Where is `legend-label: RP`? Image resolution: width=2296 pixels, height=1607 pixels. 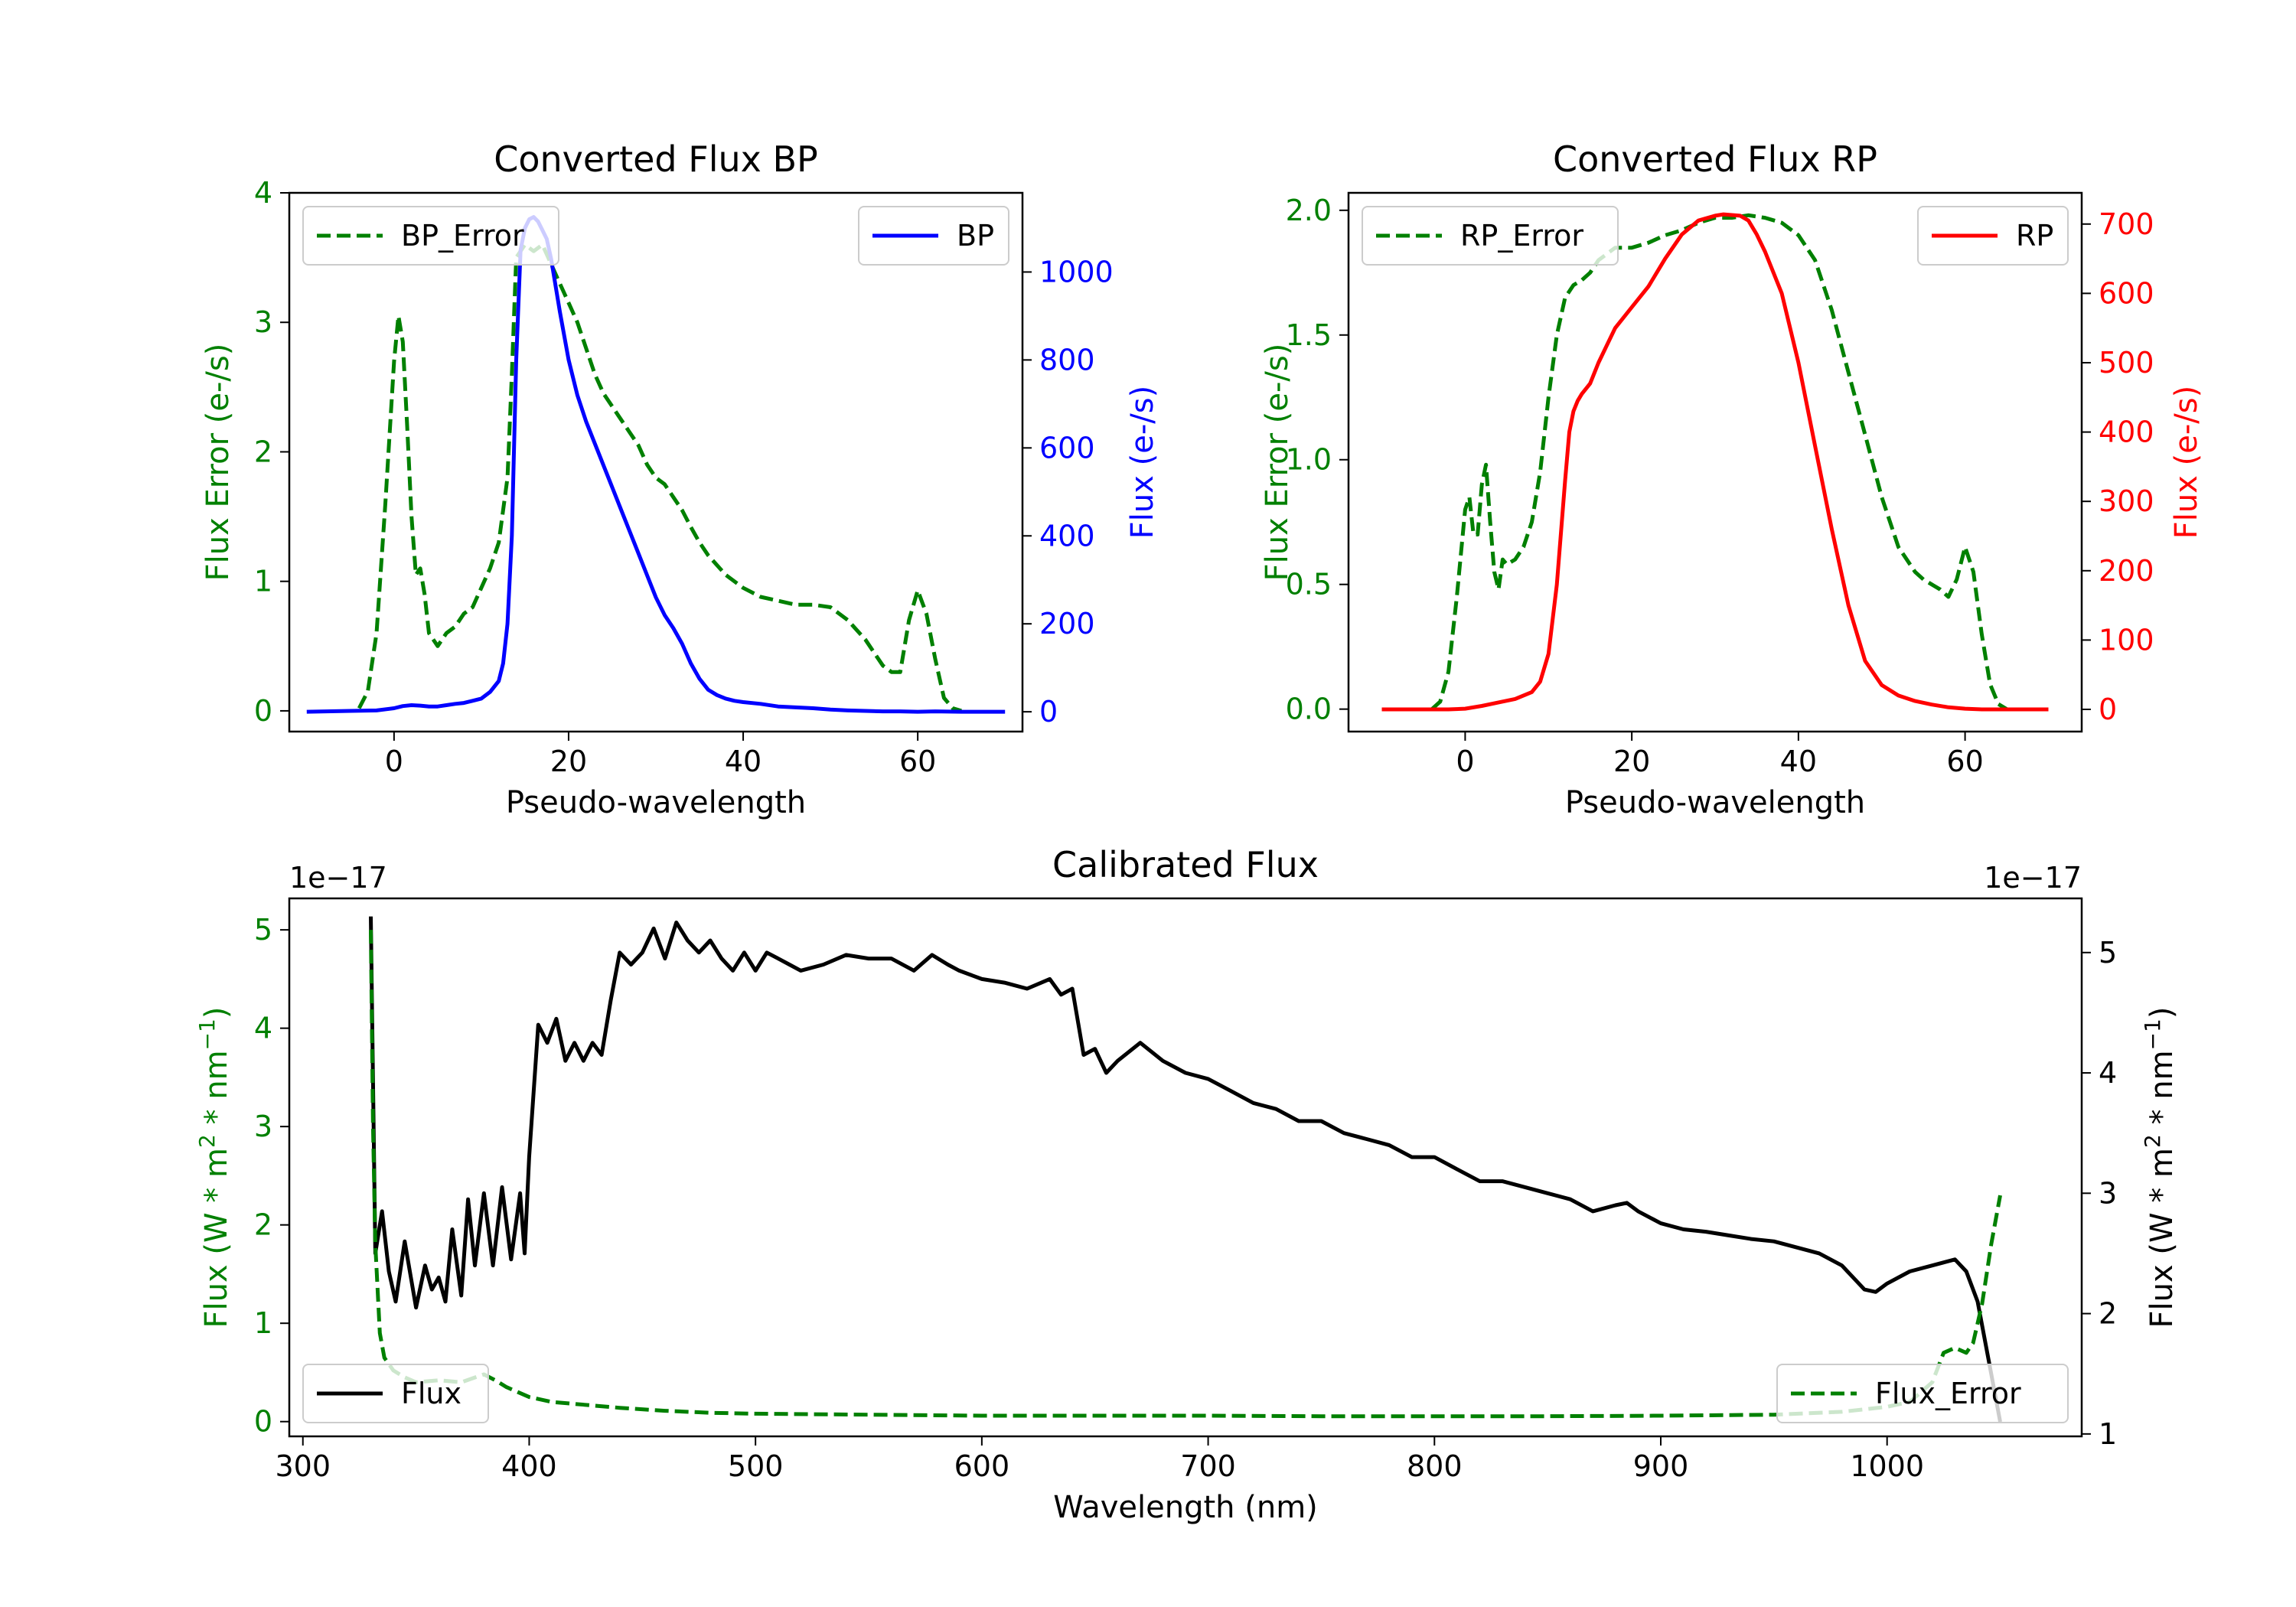 legend-label: RP is located at coordinates (2034, 236).